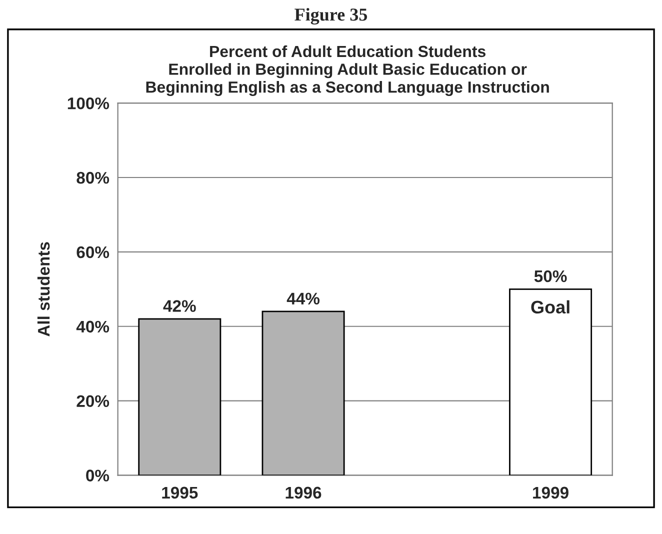  I want to click on y-tick-label: 20%, so click(93, 401).